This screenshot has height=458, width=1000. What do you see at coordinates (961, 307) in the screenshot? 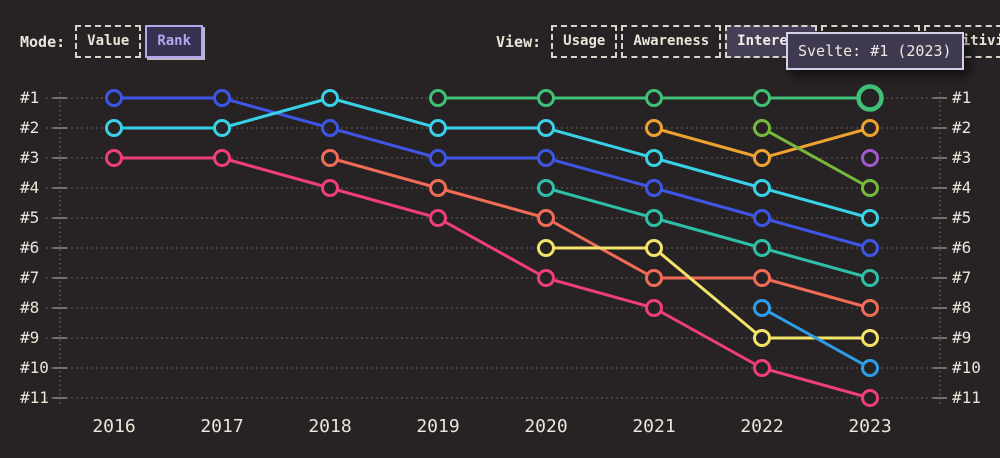
I see `y-axis-label-right: #8` at bounding box center [961, 307].